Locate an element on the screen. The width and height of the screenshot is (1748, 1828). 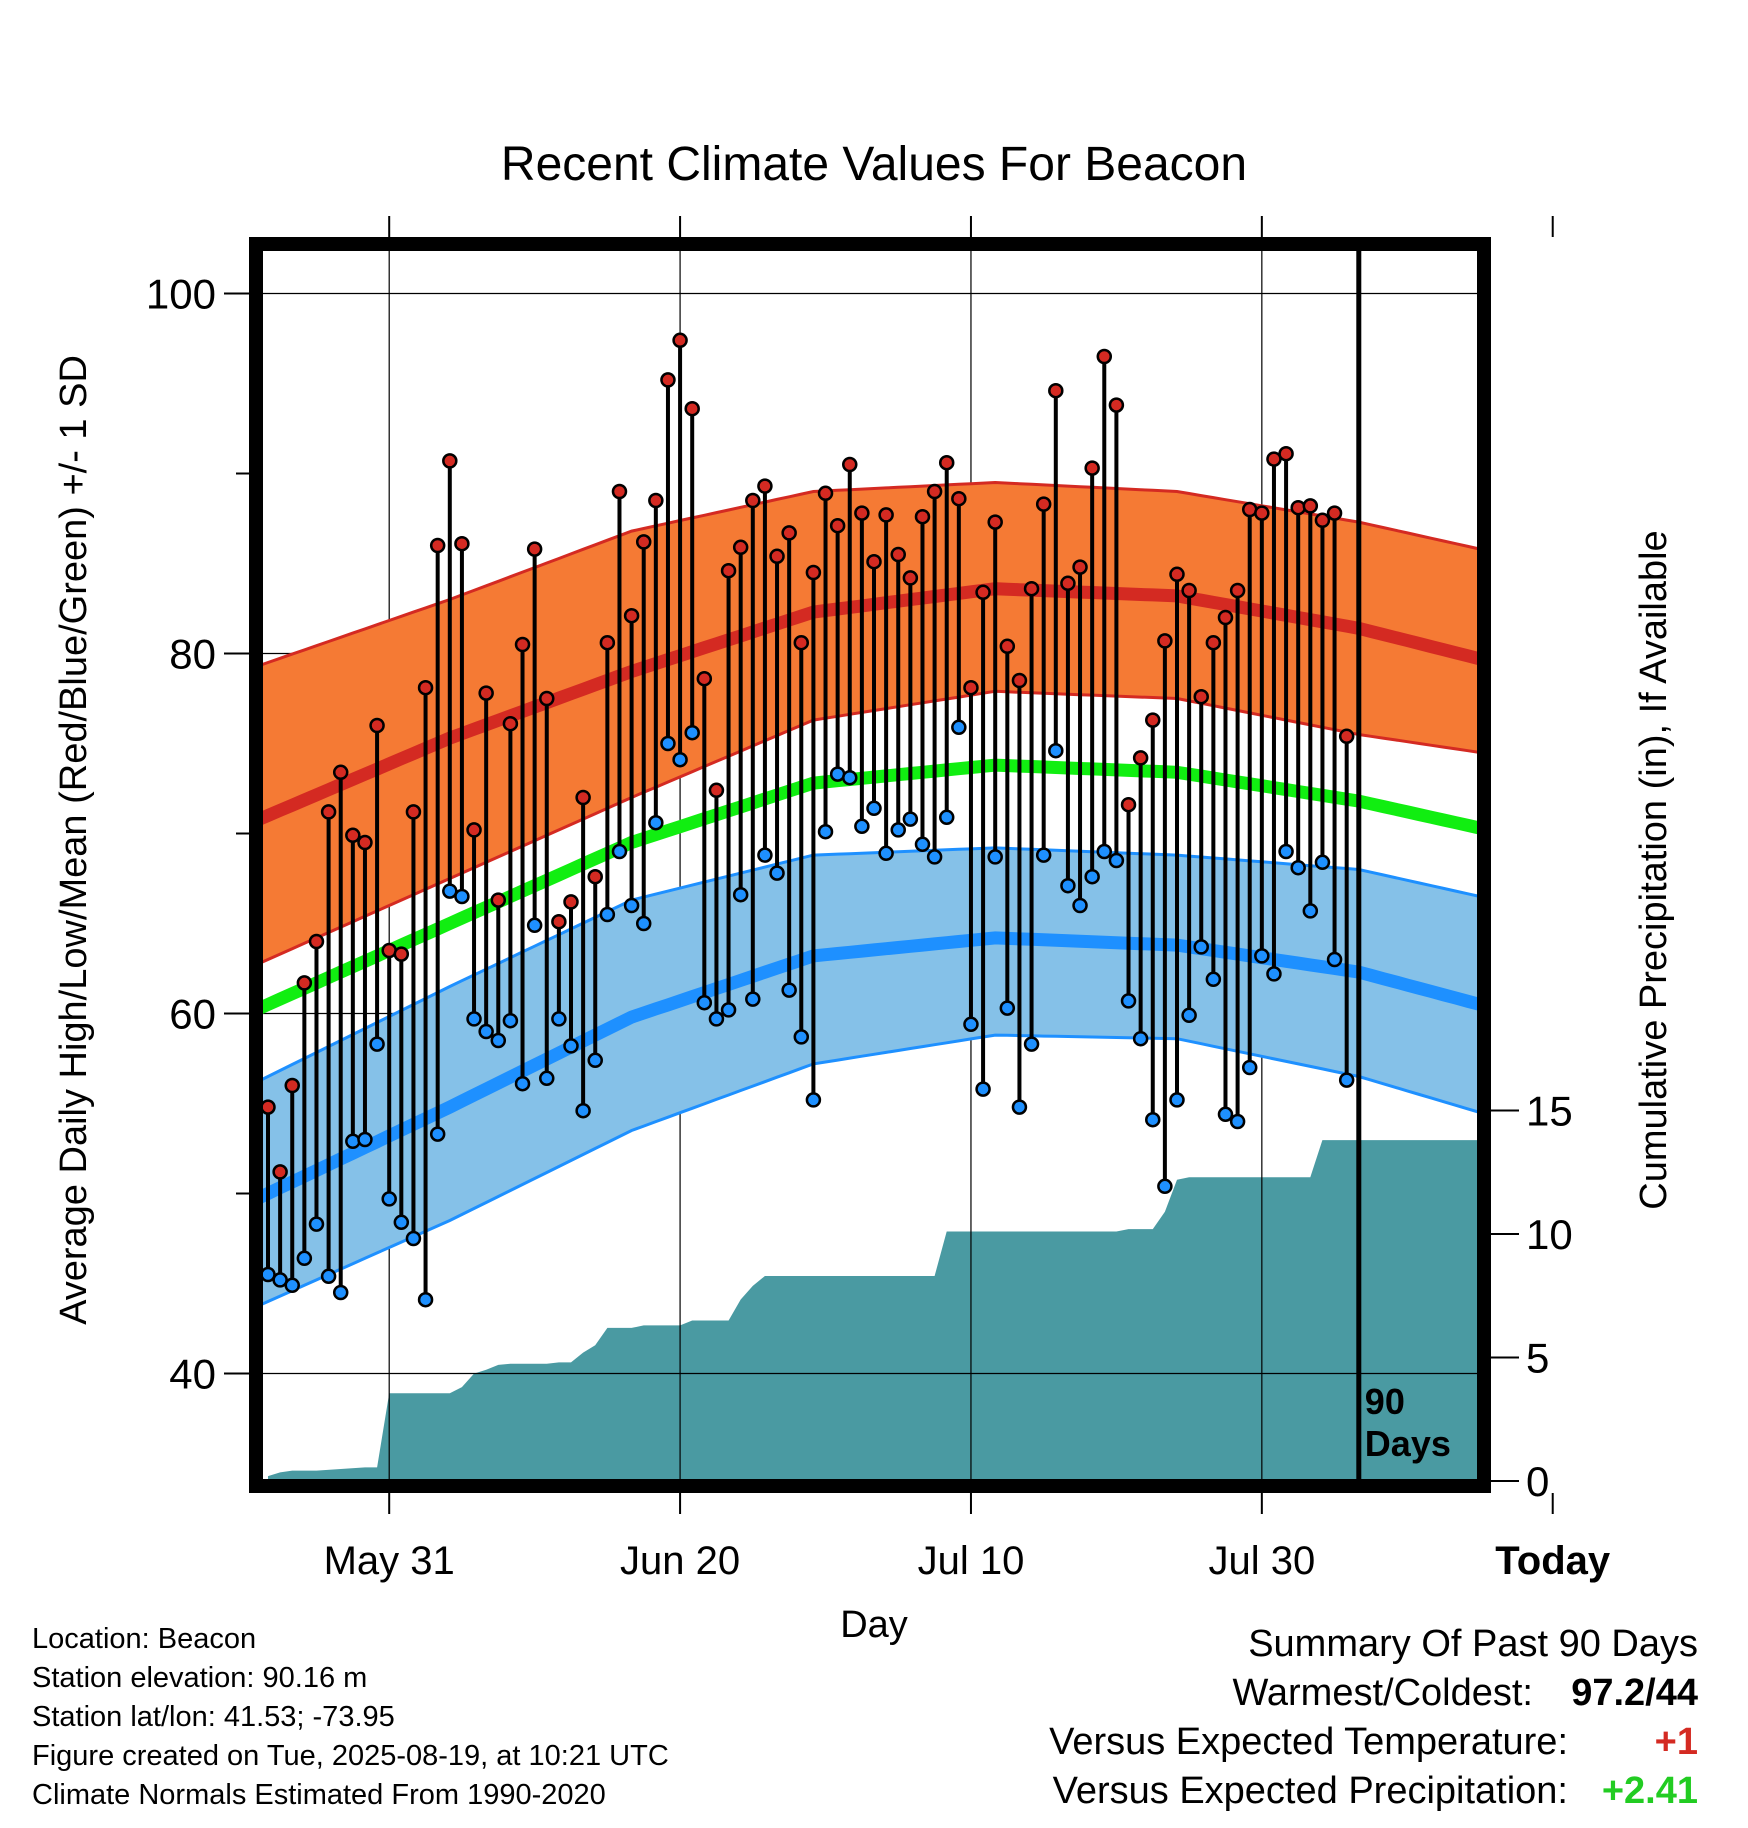
x-tick-label: May 31 is located at coordinates (389, 1561).